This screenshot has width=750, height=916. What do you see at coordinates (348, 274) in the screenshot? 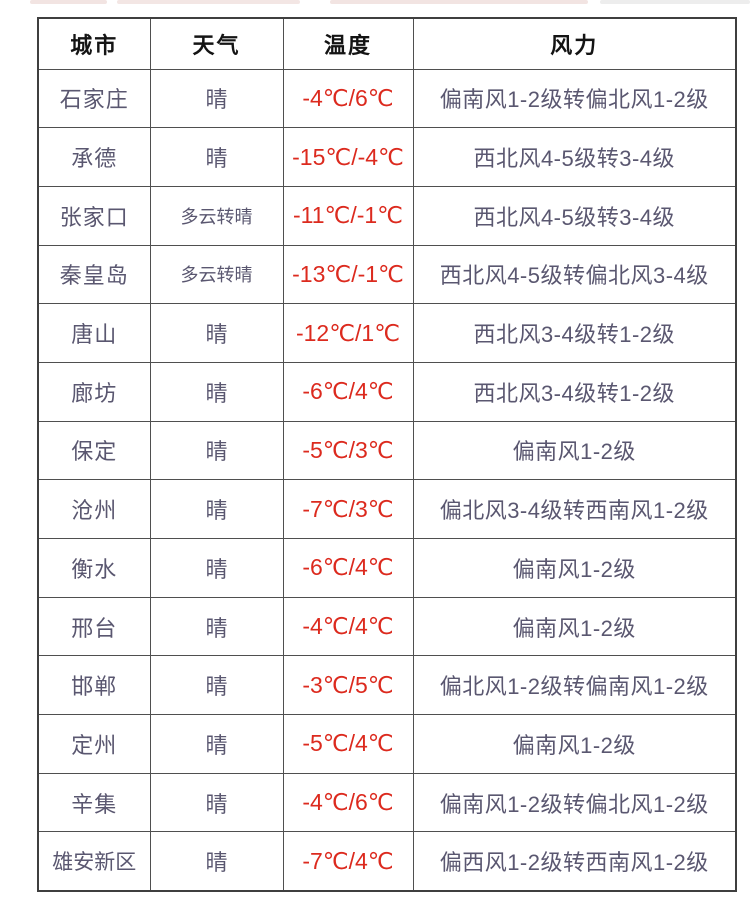
I see `temperature-cell: -13℃/-1℃` at bounding box center [348, 274].